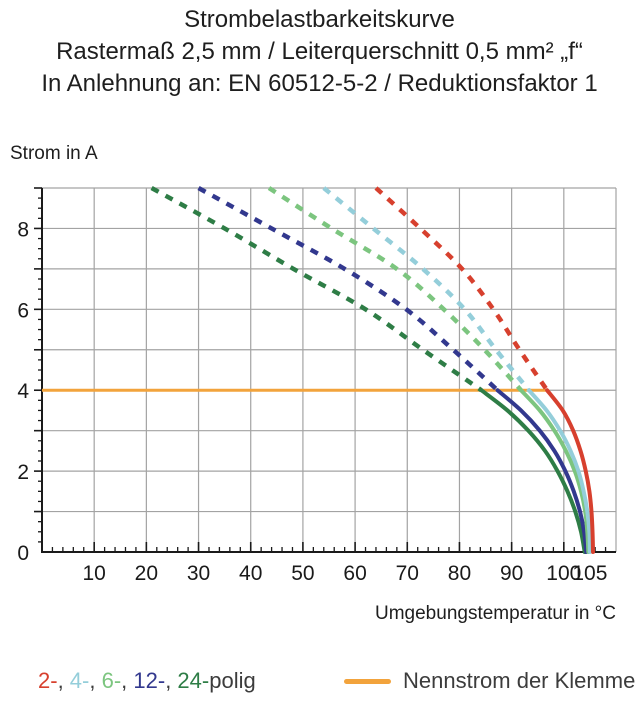  I want to click on curve-solid-12-polig, so click(542, 471).